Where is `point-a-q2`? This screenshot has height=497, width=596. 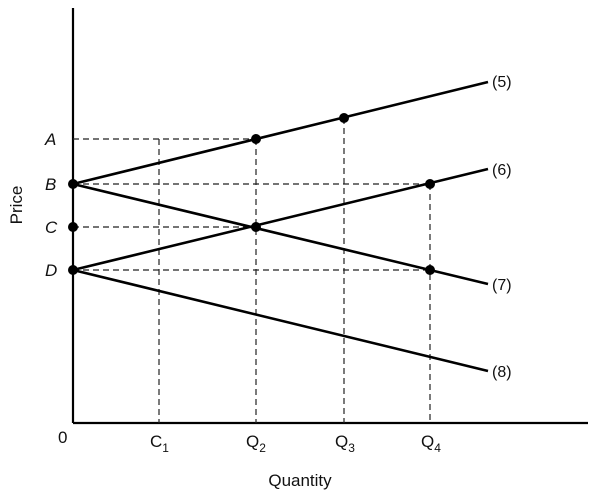
point-a-q2 is located at coordinates (256, 139).